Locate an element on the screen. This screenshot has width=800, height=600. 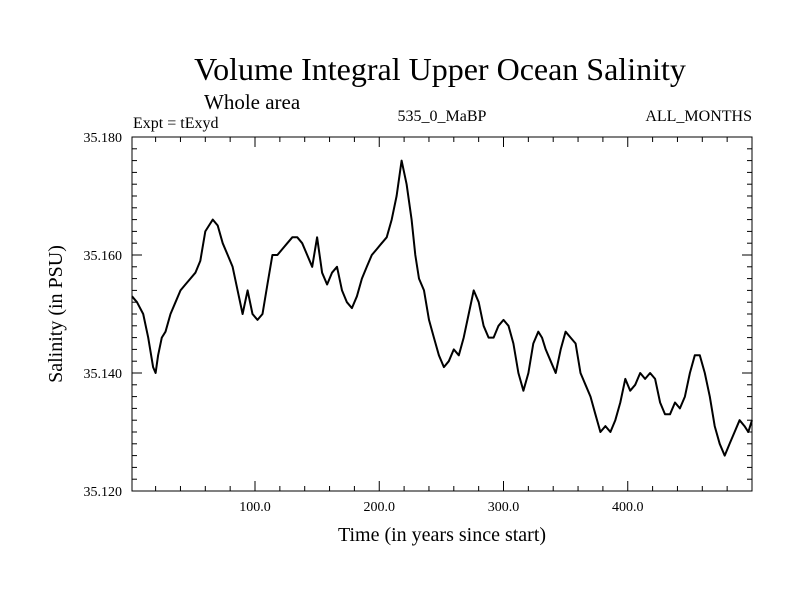
y-axis-label: Salinity (in PSU) is located at coordinates (56, 314).